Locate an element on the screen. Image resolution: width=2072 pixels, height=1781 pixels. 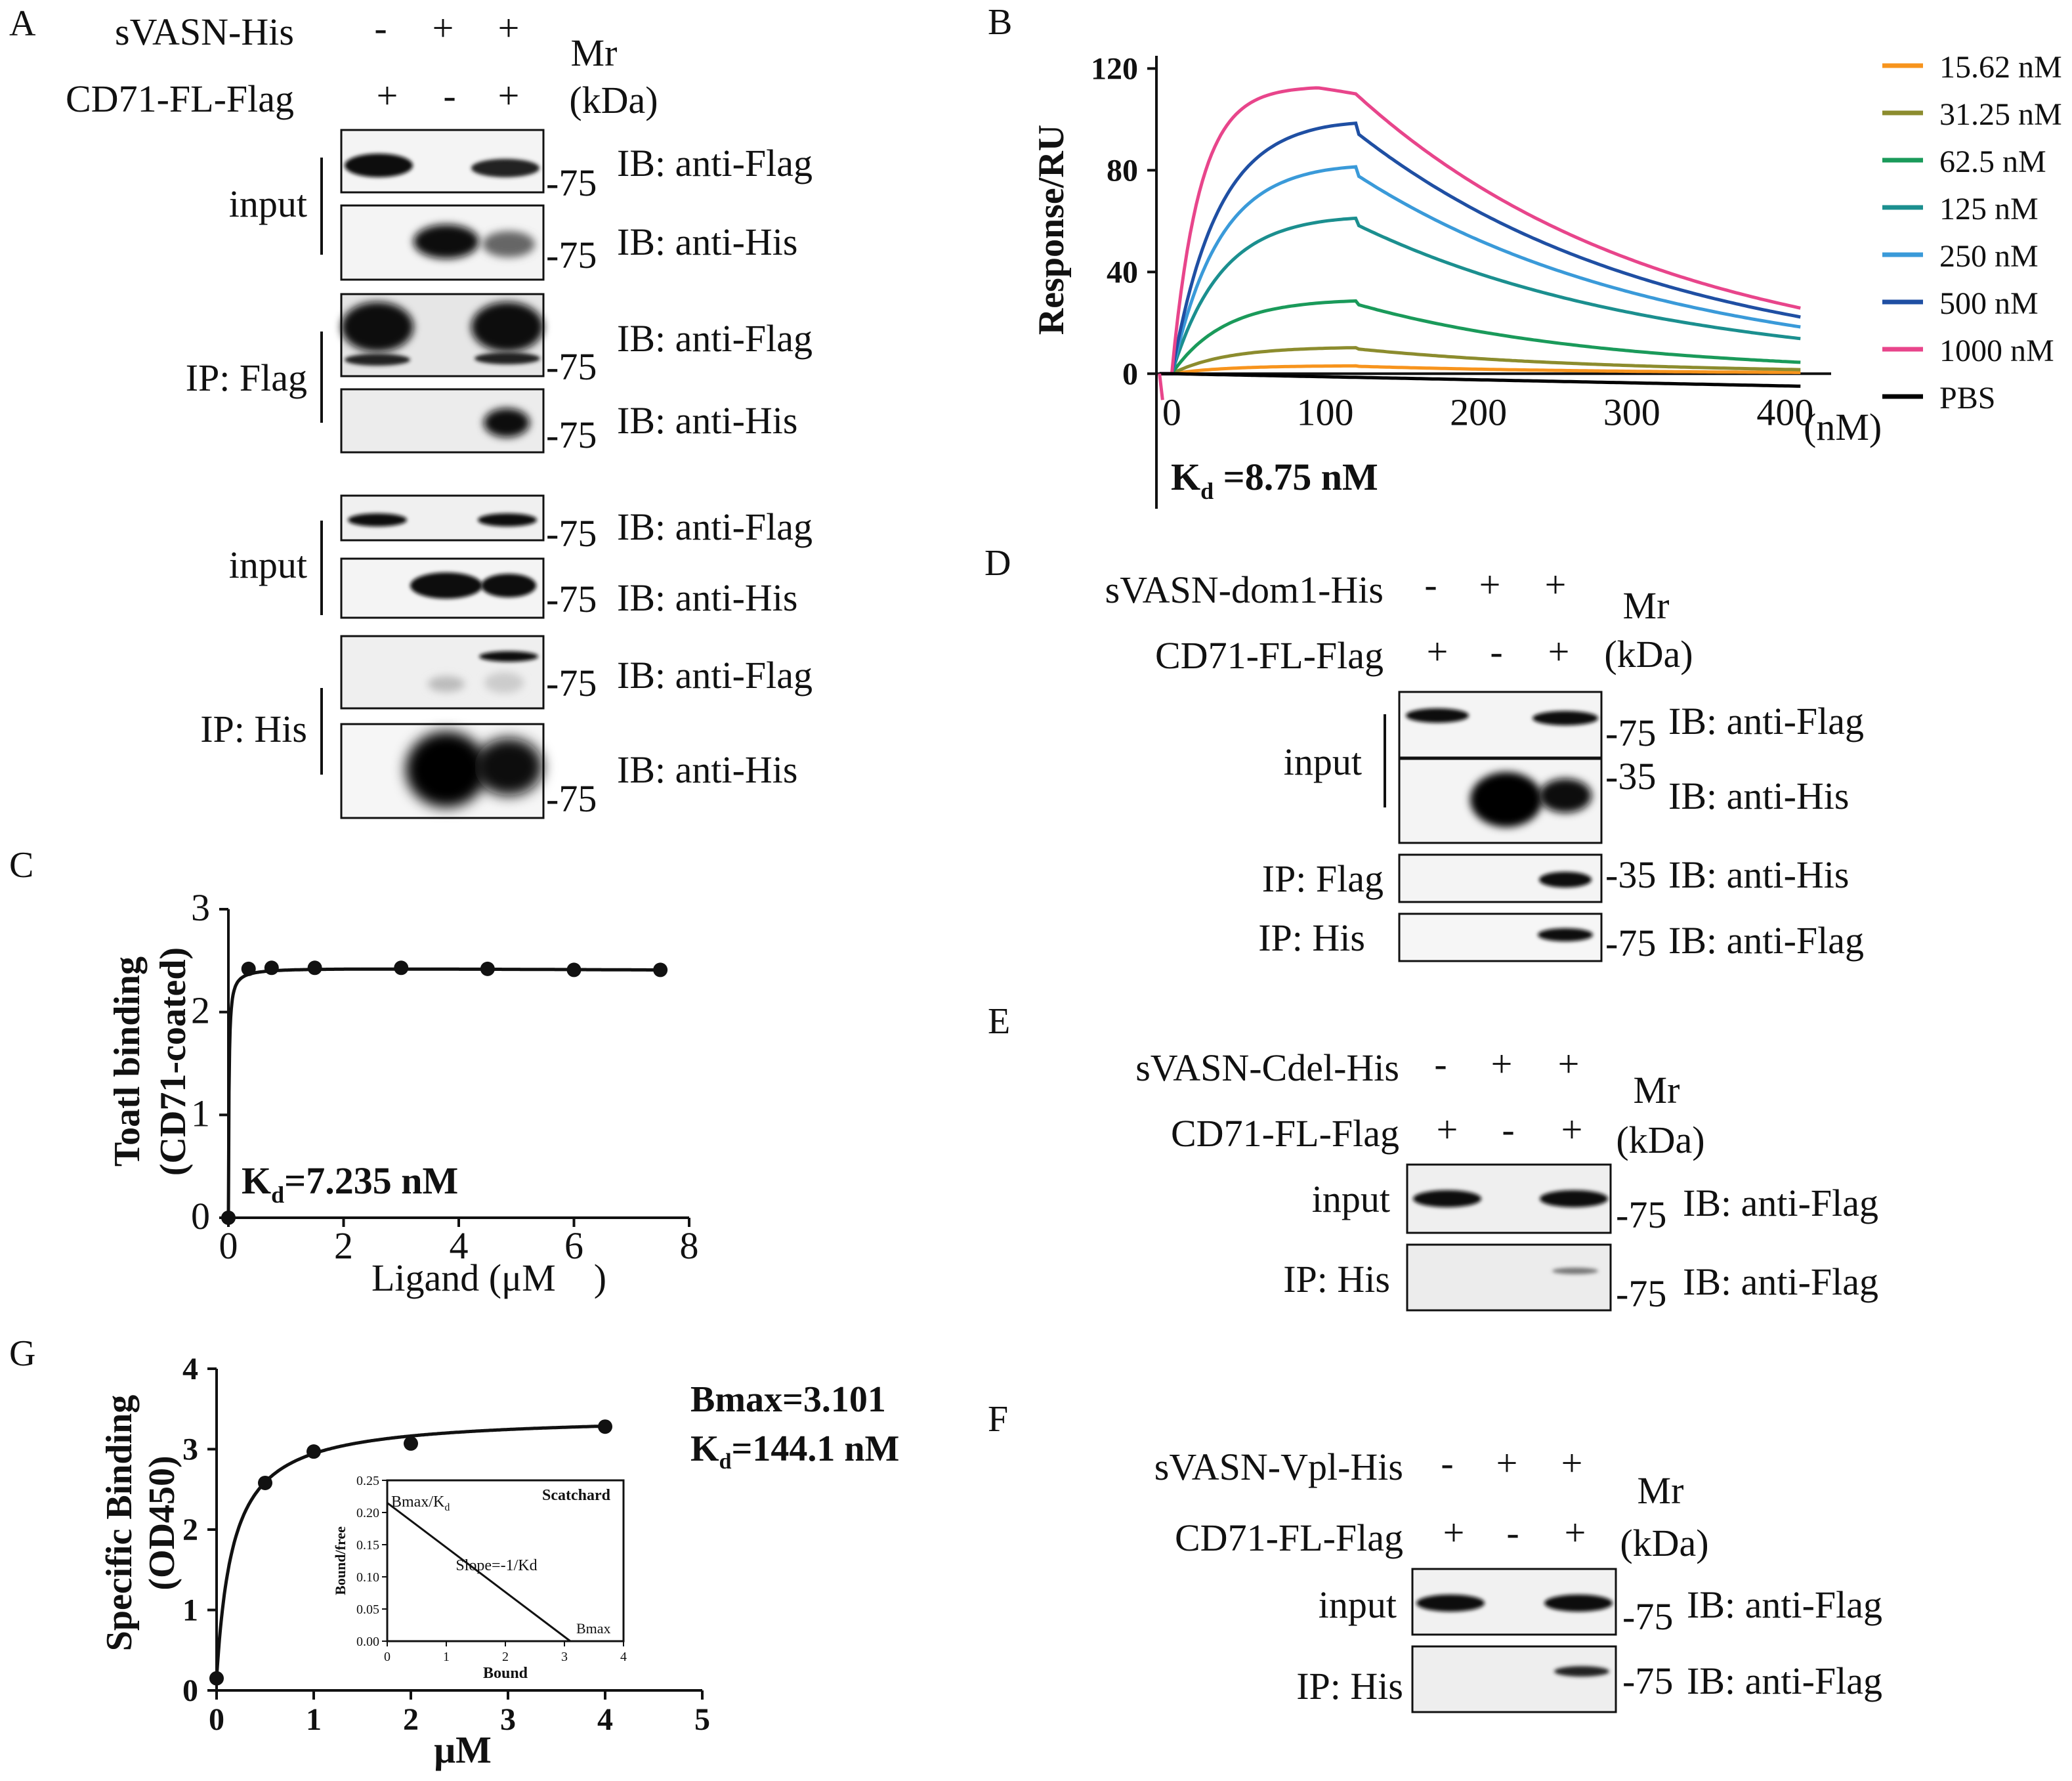
inset-title: Scatchard is located at coordinates (576, 1495).